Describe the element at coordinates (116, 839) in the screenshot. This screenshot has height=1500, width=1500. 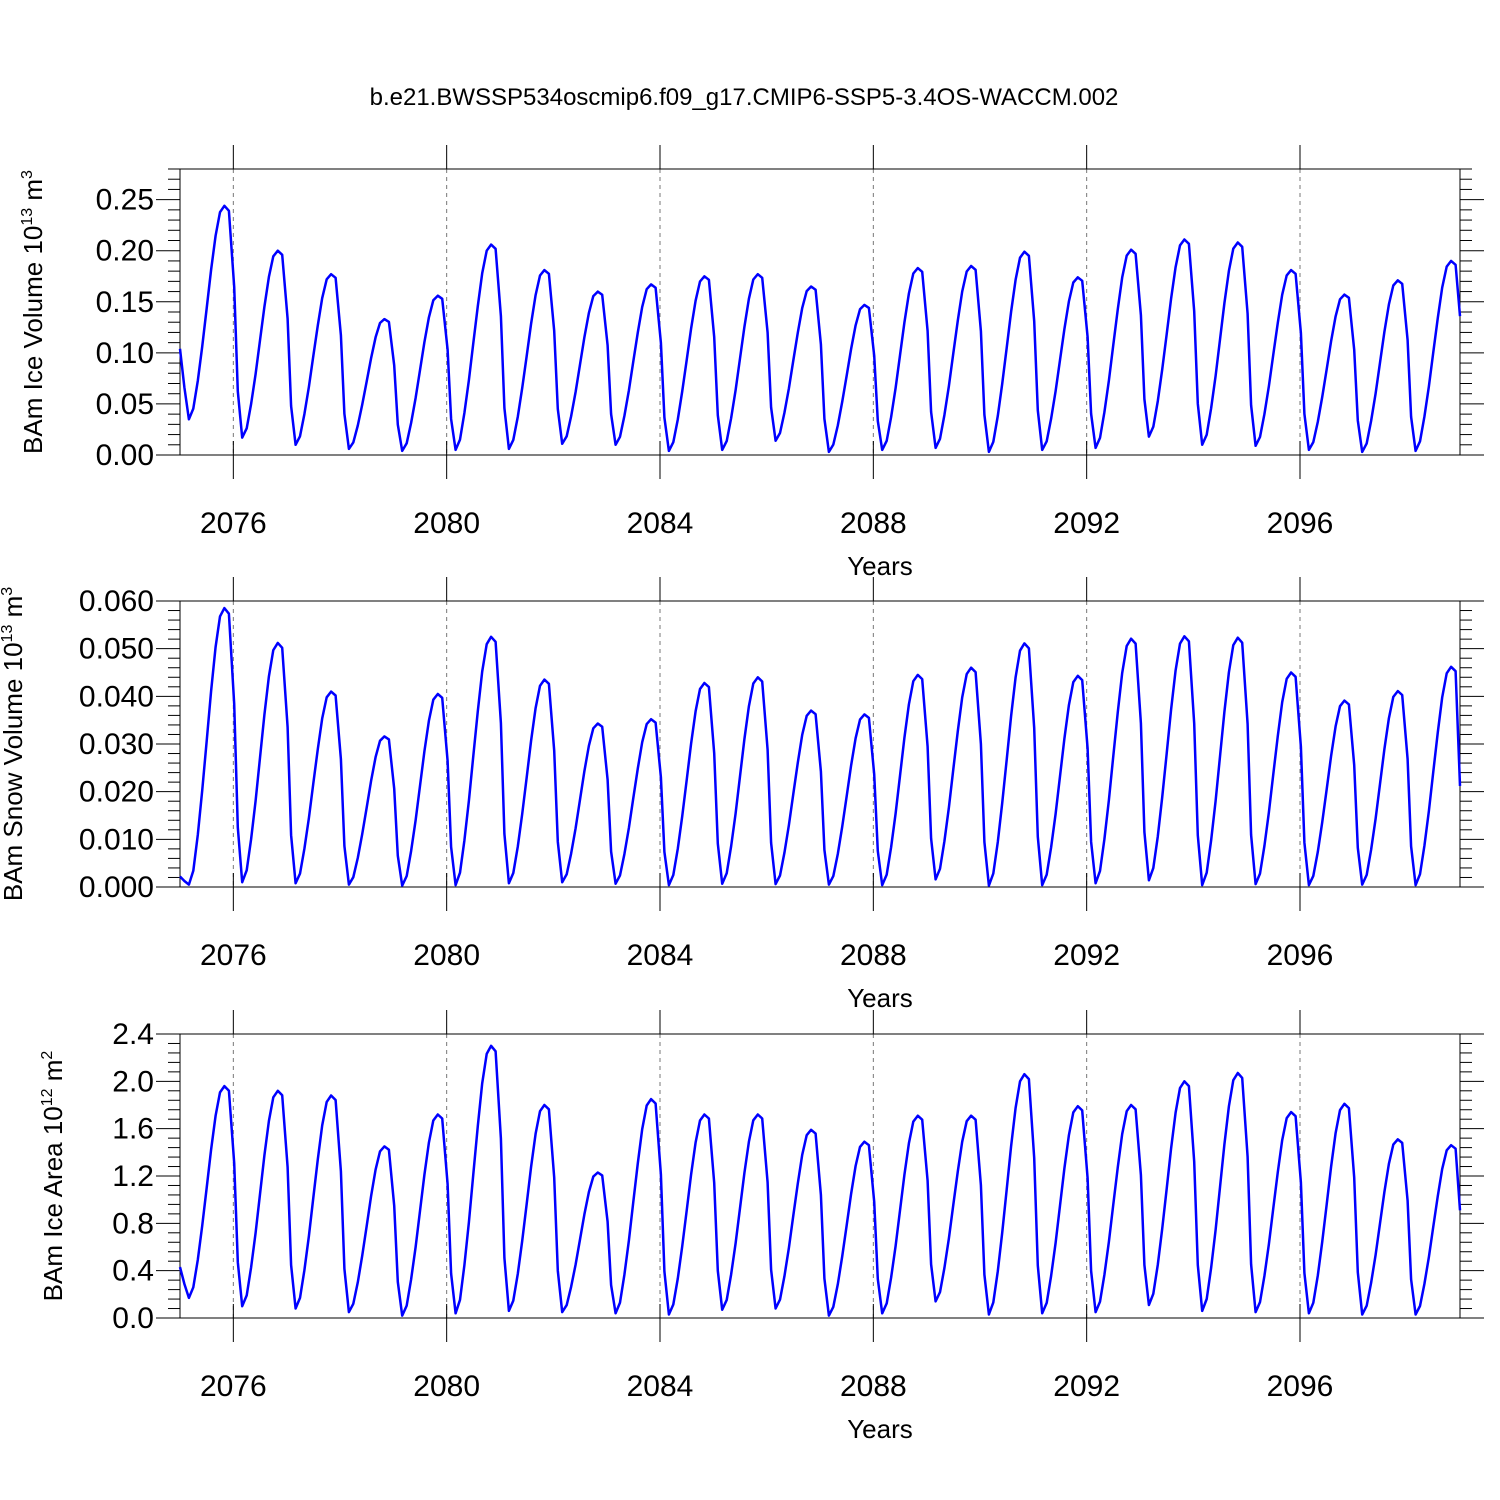
I see `y-tick-label-1: 0.010` at that location.